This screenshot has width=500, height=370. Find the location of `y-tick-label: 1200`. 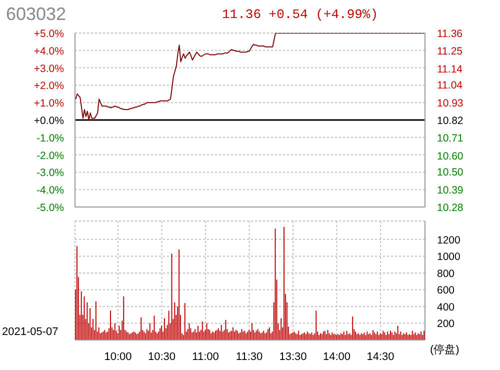

y-tick-label: 1200 is located at coordinates (449, 240).